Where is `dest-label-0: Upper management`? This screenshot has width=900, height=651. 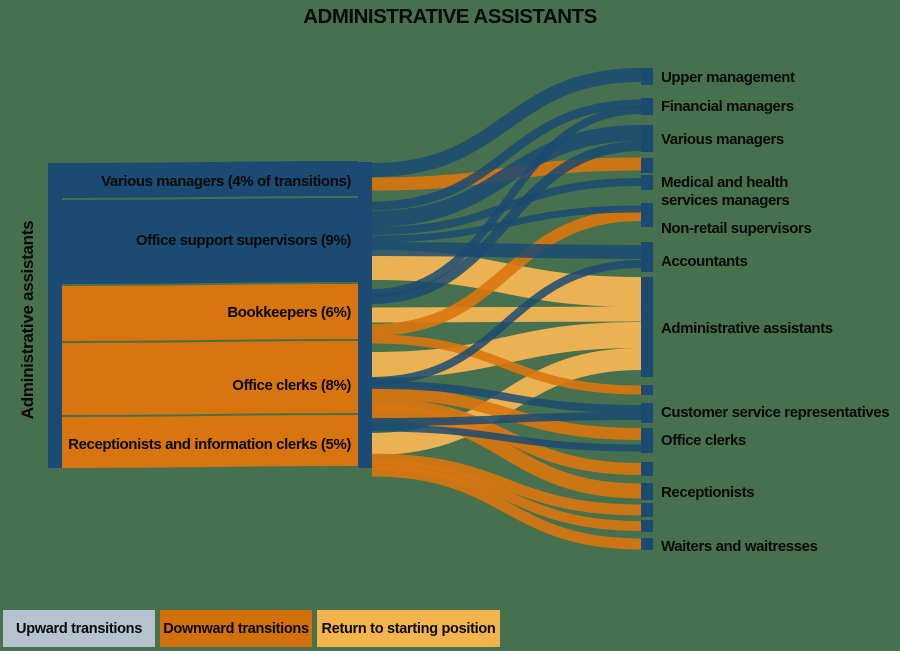
dest-label-0: Upper management is located at coordinates (728, 77).